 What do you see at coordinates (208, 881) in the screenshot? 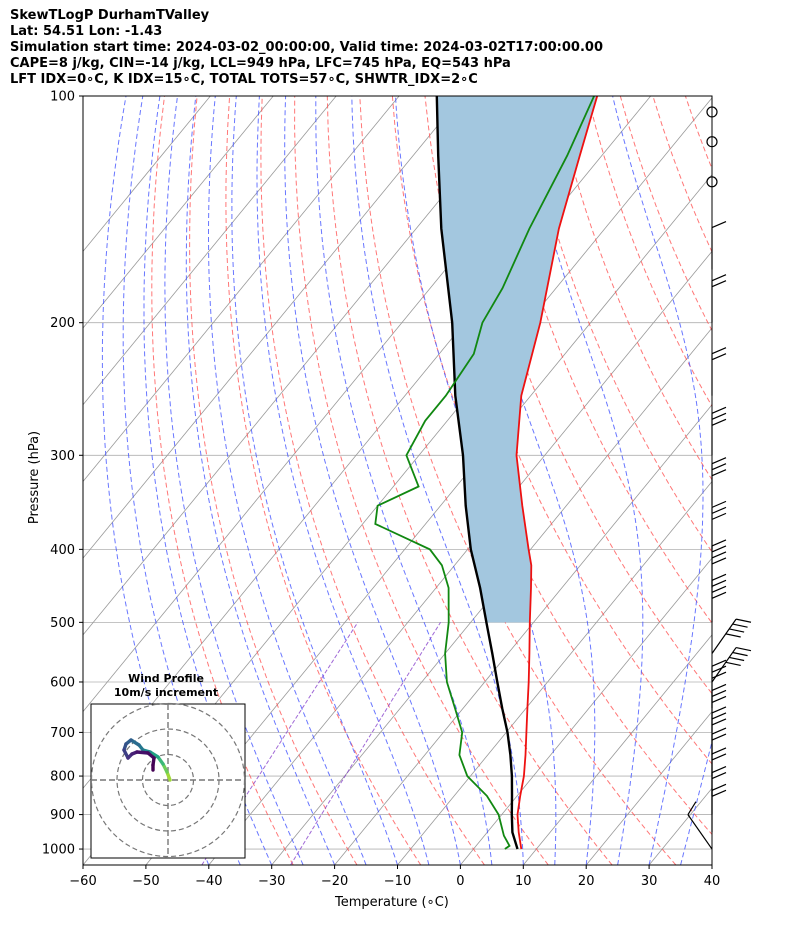
I see `x-tick-label: −40` at bounding box center [208, 881].